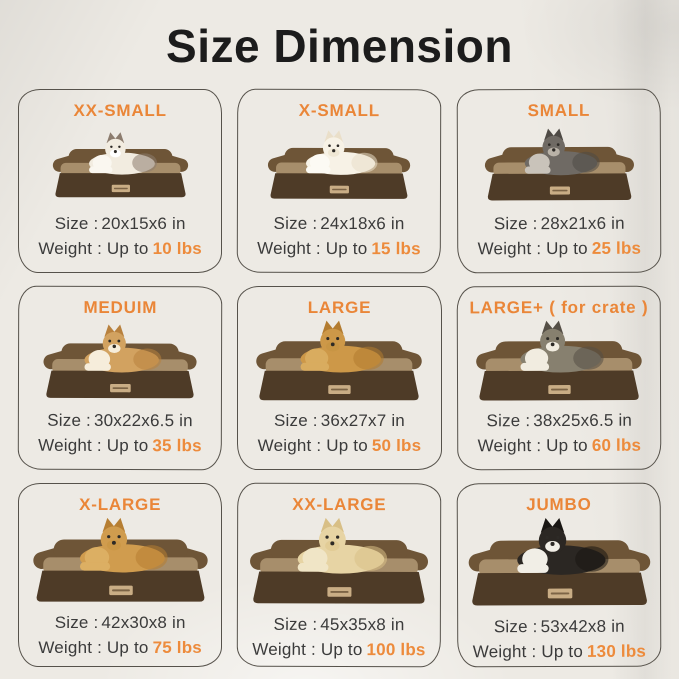 The image size is (679, 679). Describe the element at coordinates (177, 446) in the screenshot. I see `weight-value: 35 lbs` at that location.